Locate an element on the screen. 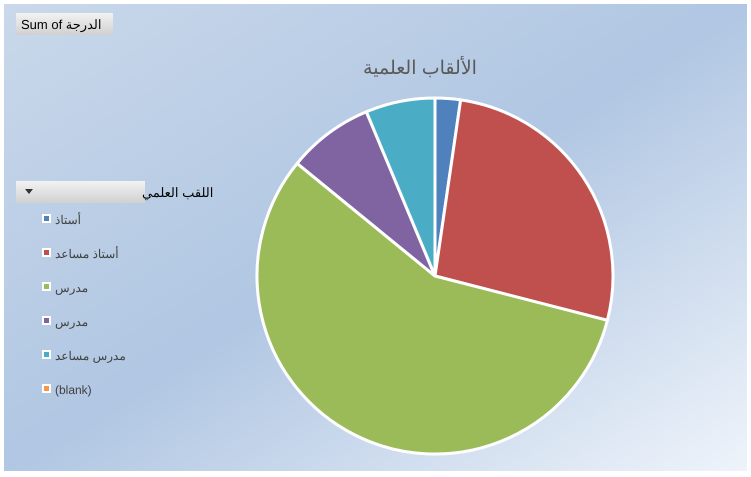 The width and height of the screenshot is (751, 477). legend-label: (blank) is located at coordinates (73, 390).